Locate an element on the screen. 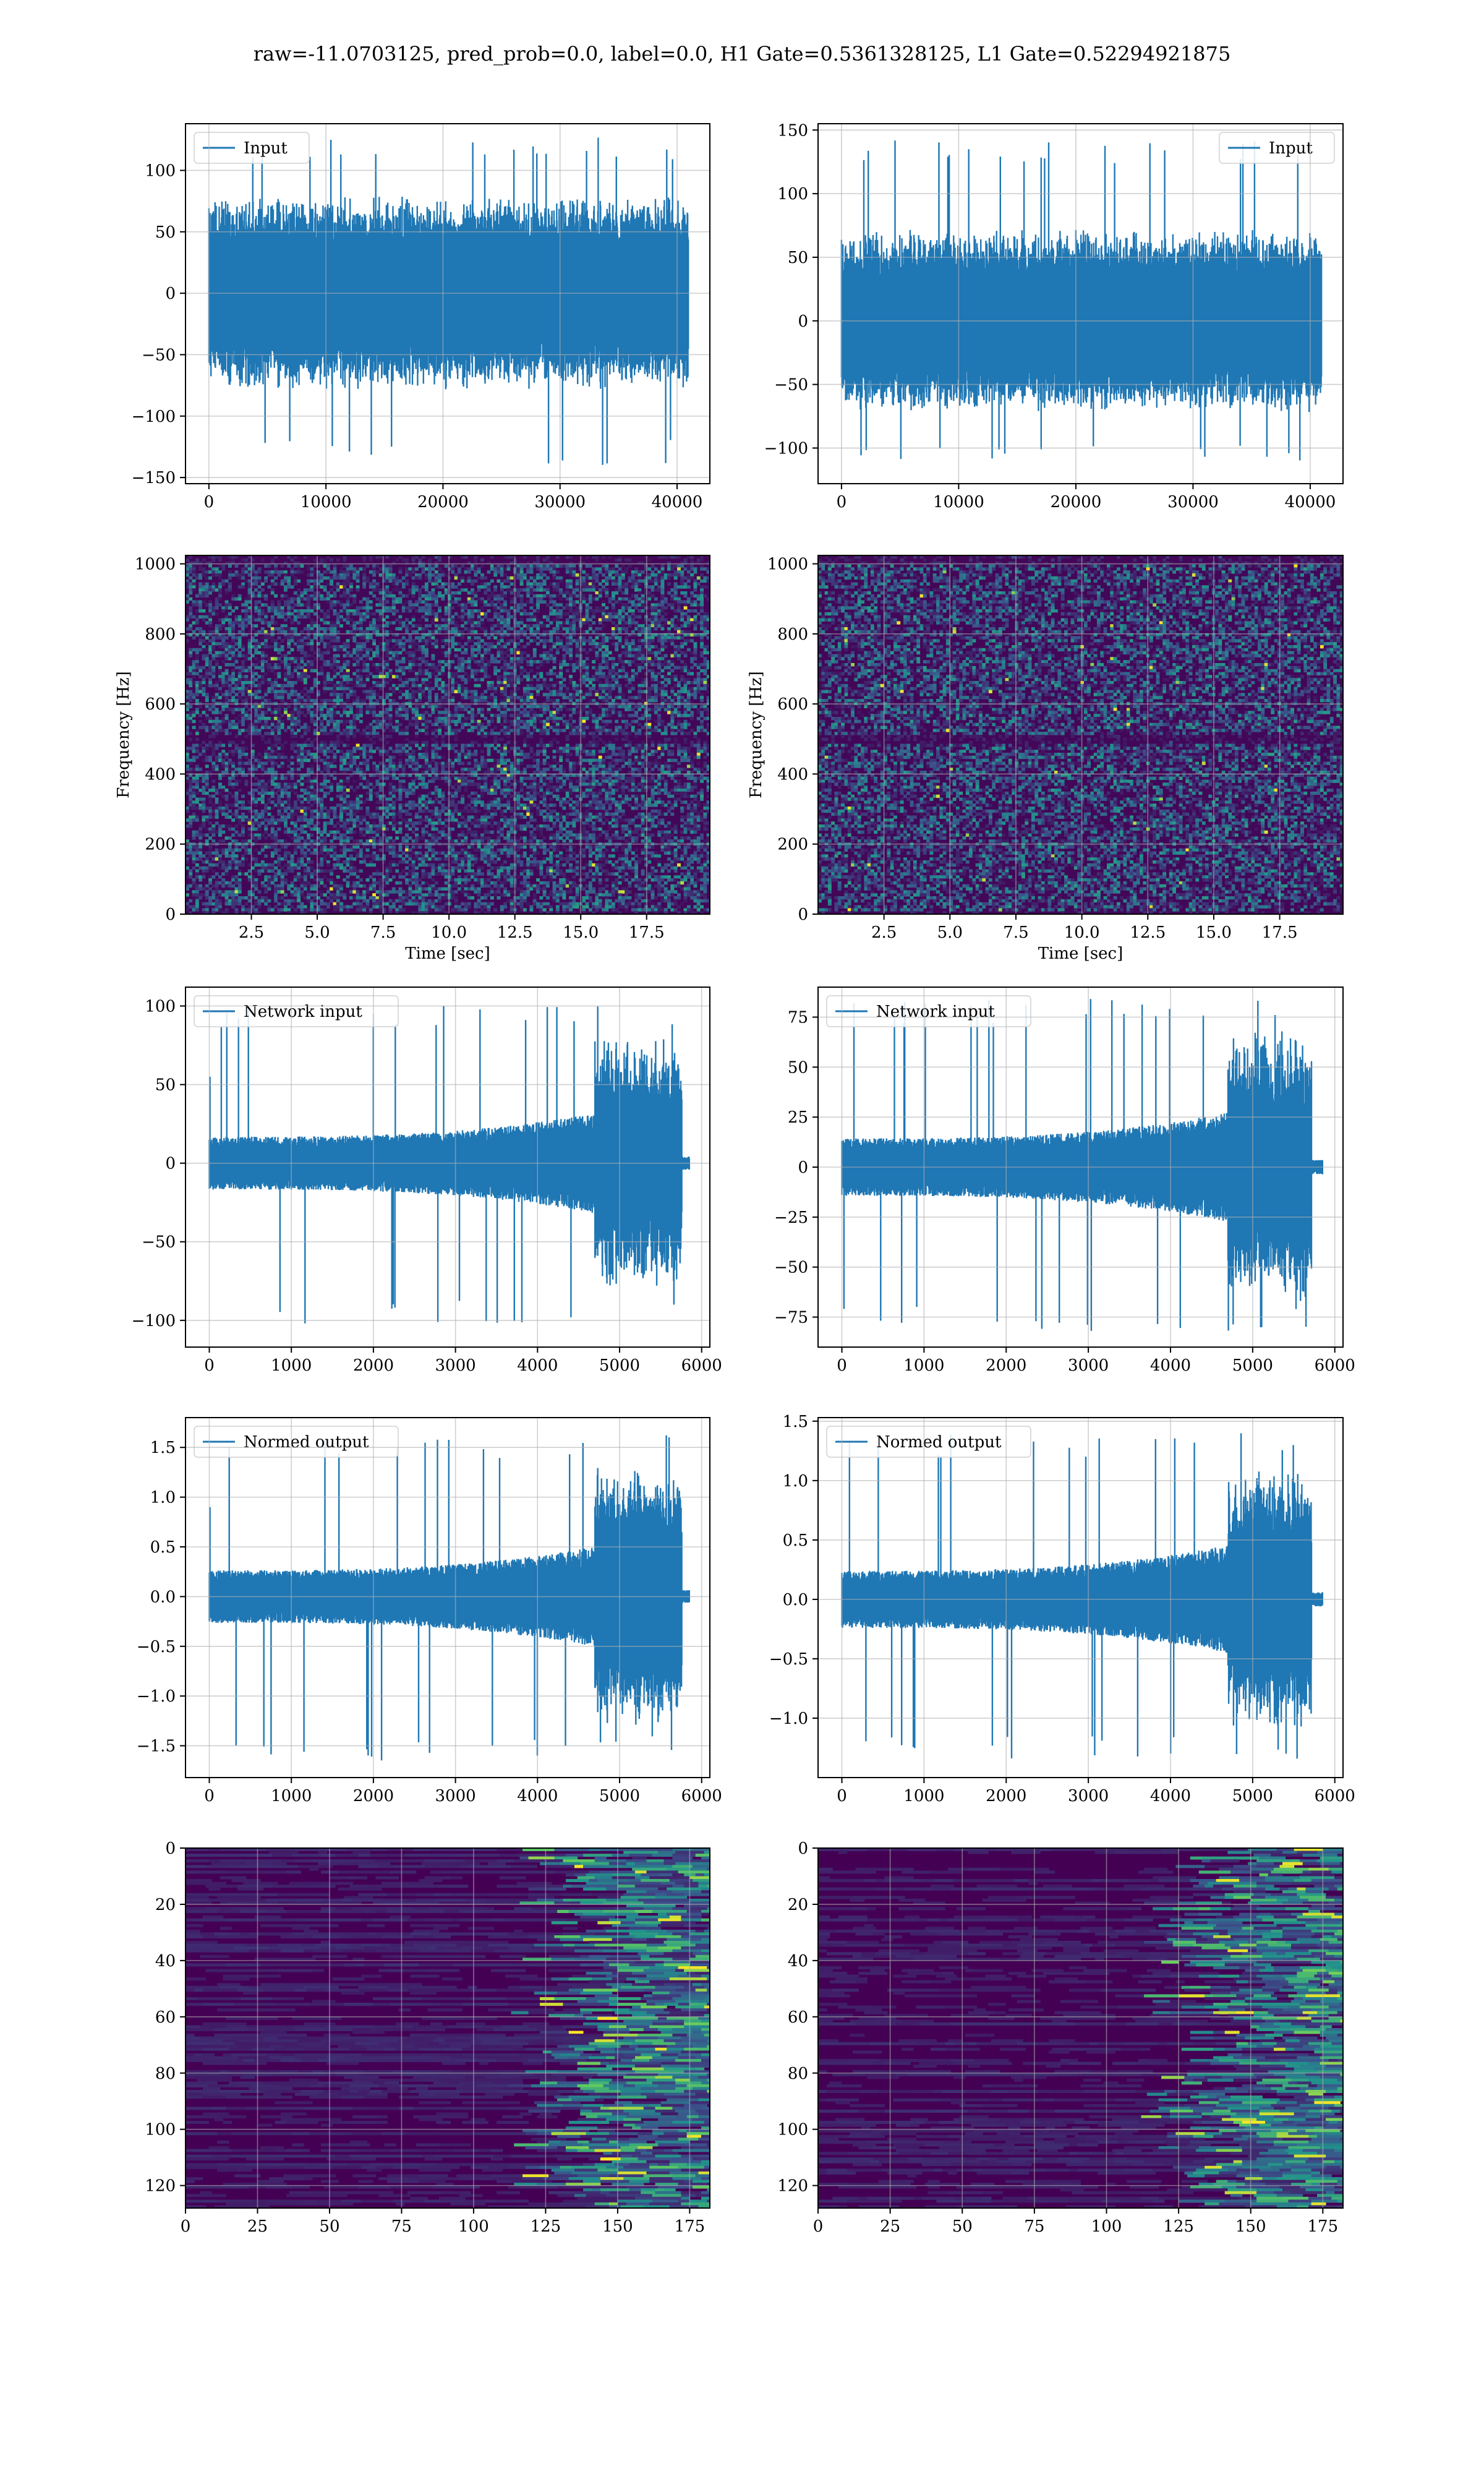 This screenshot has width=1484, height=2474. y-tick-label: 120 is located at coordinates (160, 2186).